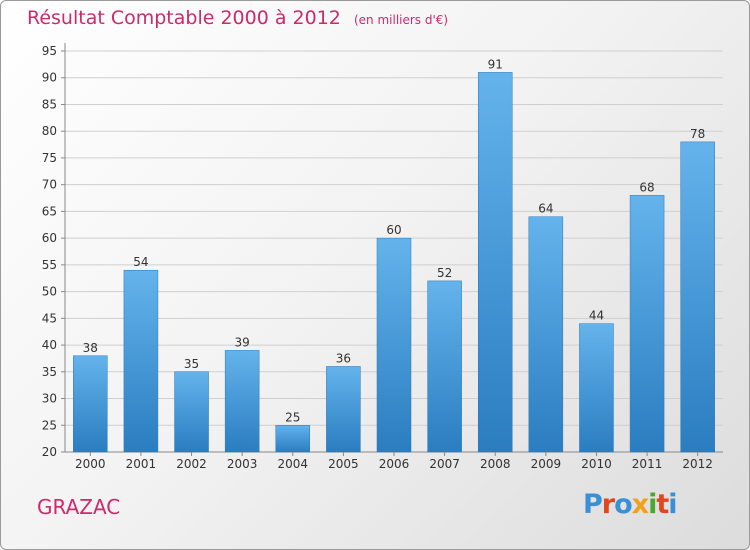 The image size is (750, 550). I want to click on x-tick-label: 2006, so click(394, 464).